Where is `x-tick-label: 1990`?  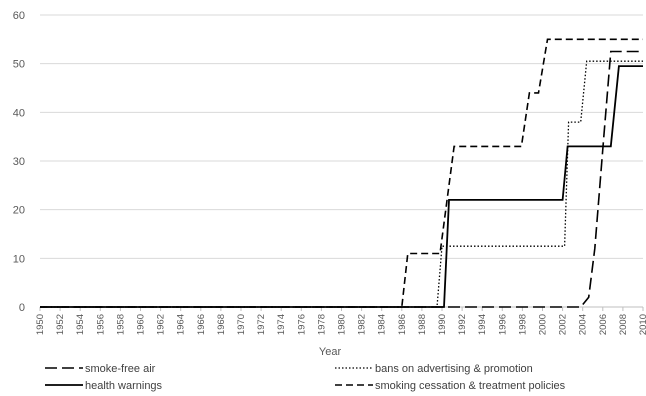
x-tick-label: 1990 is located at coordinates (442, 324).